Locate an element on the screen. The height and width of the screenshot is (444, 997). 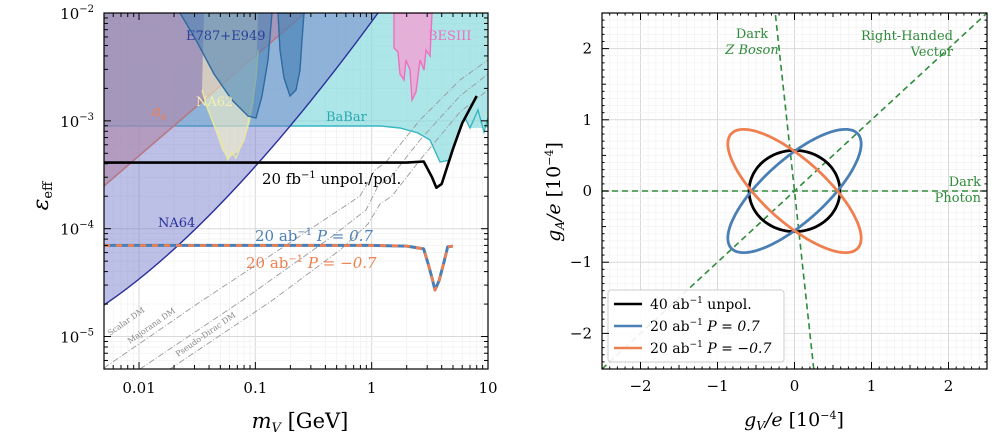
e787-boundary is located at coordinates (226, 66).